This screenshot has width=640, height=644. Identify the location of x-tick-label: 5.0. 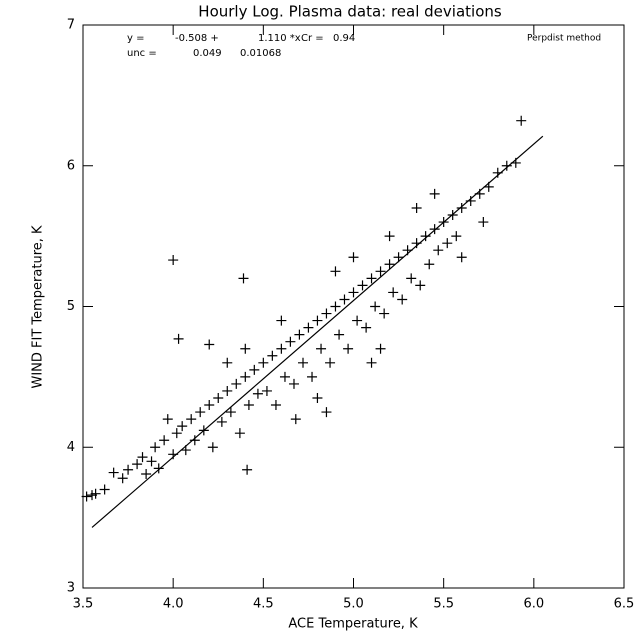
(353, 604).